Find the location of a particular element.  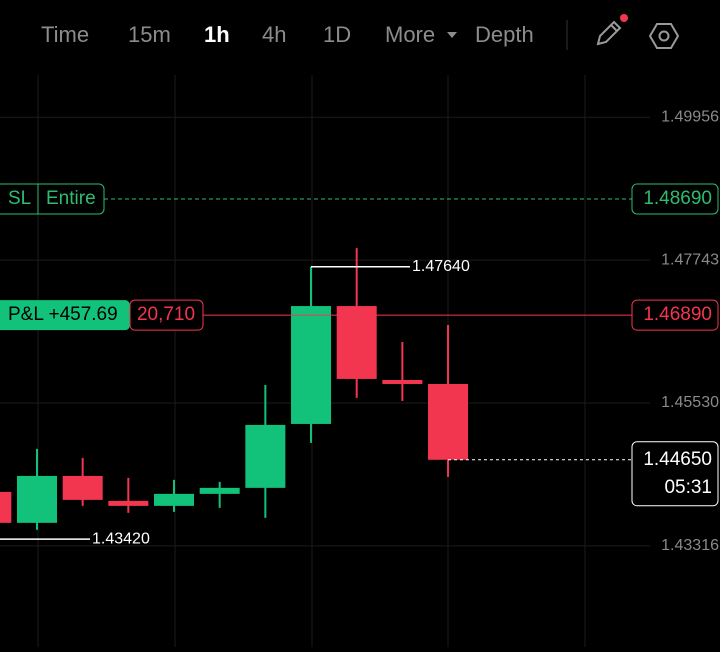

size-text: 20,710 is located at coordinates (166, 314).